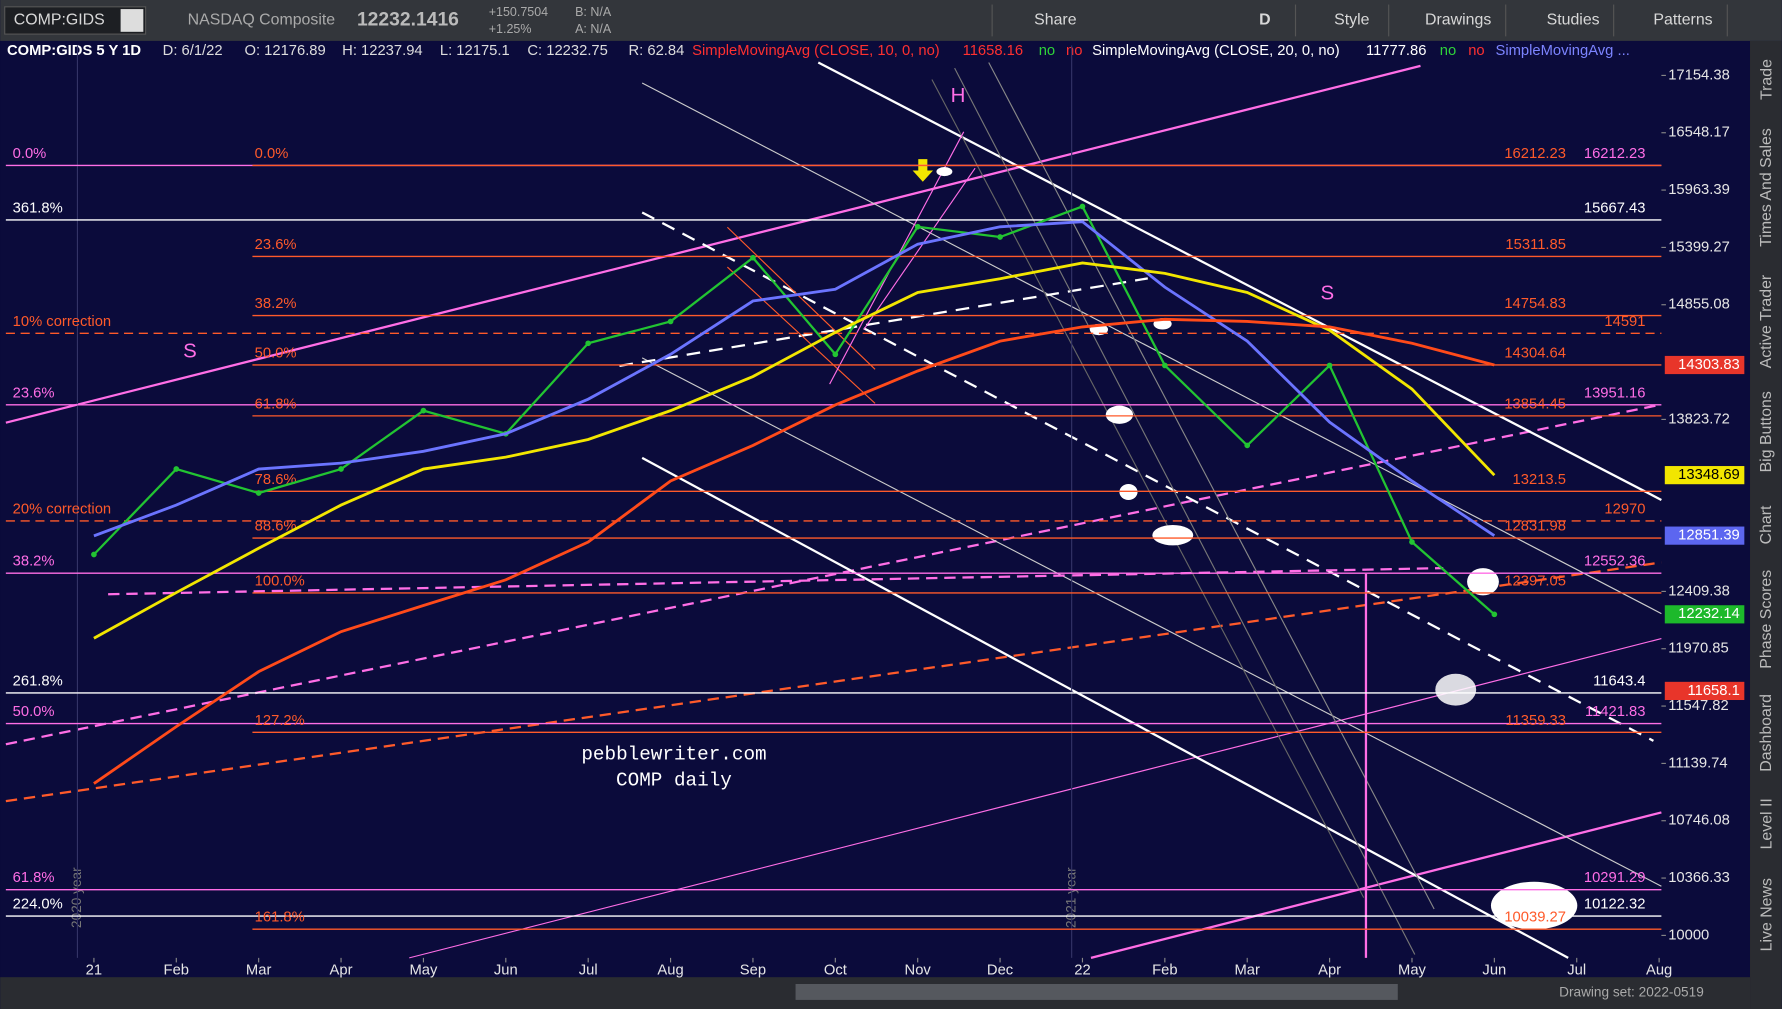 The width and height of the screenshot is (1782, 1009). I want to click on level-label: 0.0%, so click(30, 154).